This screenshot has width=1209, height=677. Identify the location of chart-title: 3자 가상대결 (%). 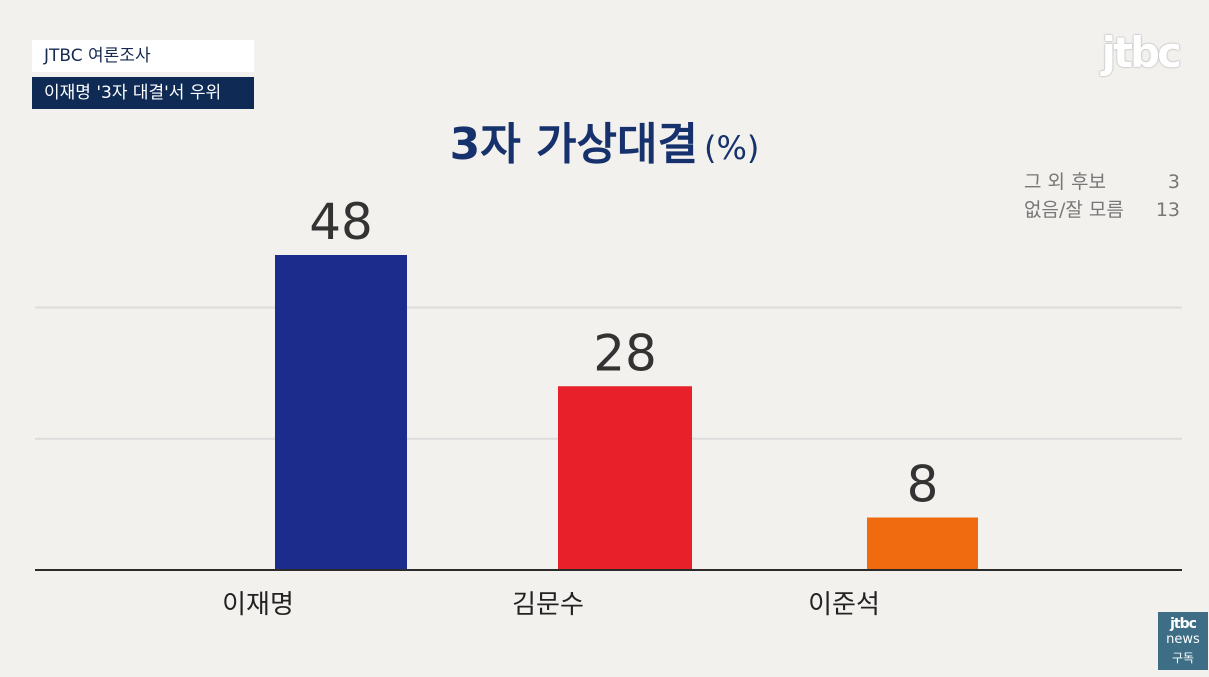
(604, 140).